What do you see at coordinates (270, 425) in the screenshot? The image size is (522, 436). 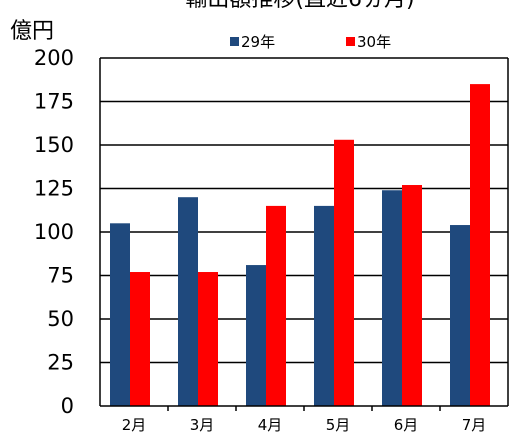 I see `x-tick-label: 4月` at bounding box center [270, 425].